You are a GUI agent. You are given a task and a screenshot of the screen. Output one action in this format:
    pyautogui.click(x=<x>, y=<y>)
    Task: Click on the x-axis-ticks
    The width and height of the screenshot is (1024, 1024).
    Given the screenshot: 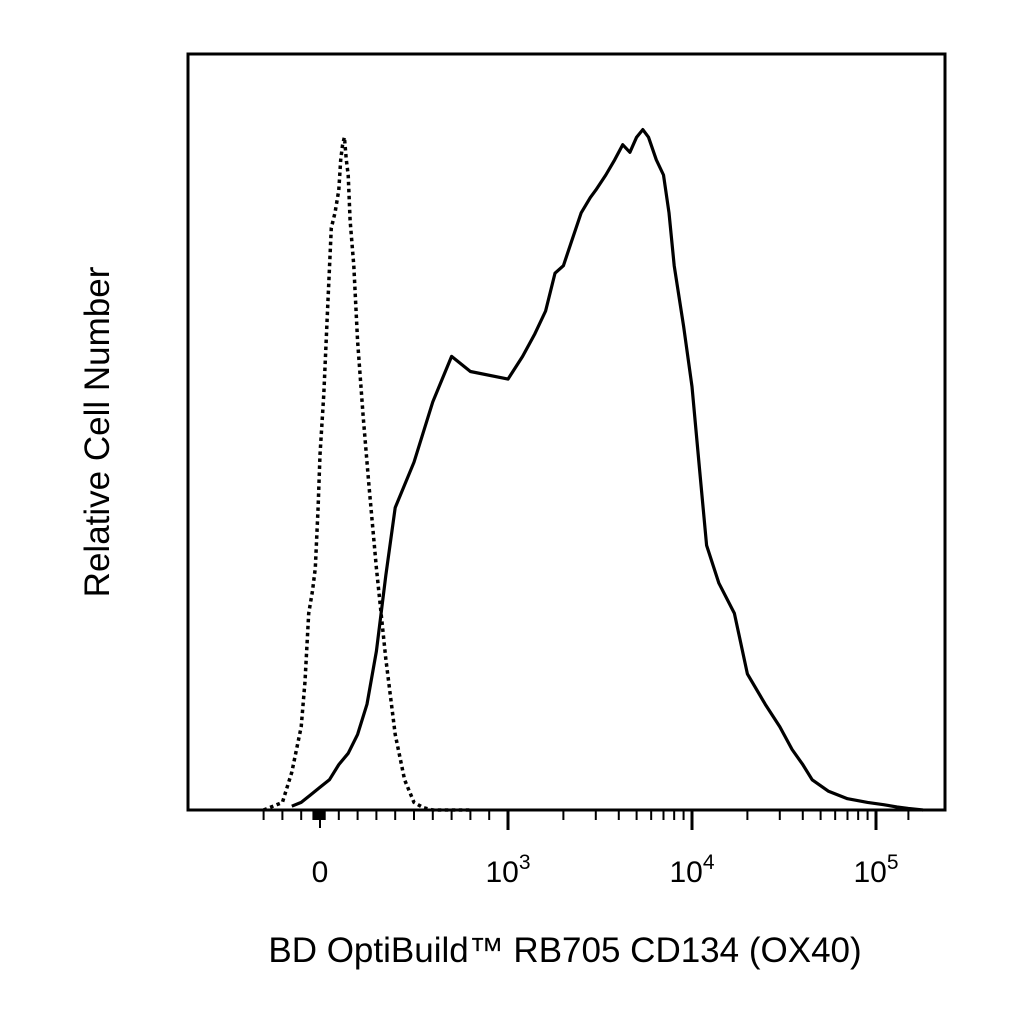 What is the action you would take?
    pyautogui.click(x=586, y=820)
    